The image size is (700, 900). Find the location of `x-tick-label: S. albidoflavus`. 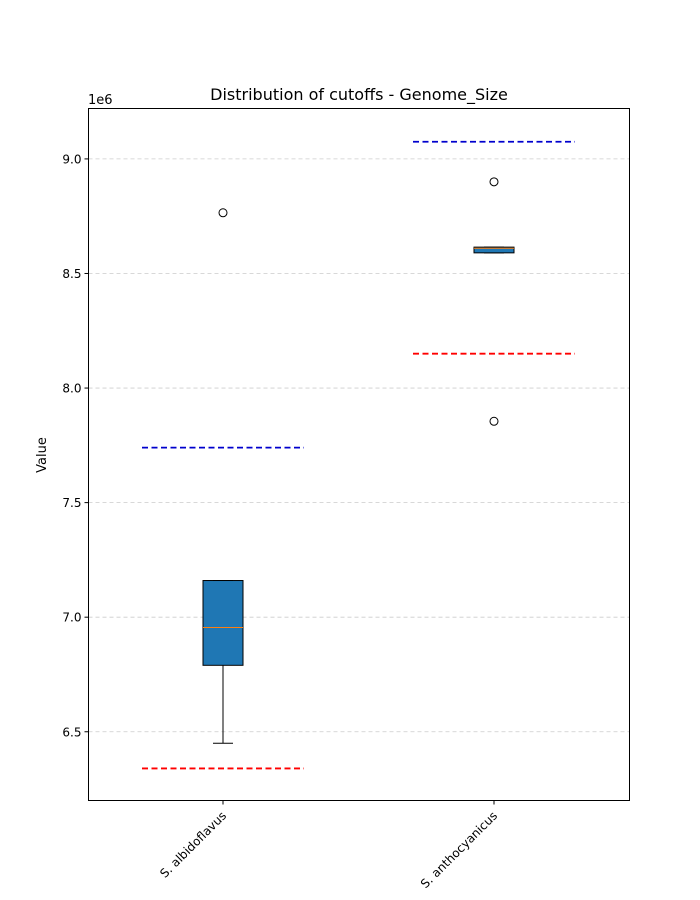

x-tick-label: S. albidoflavus is located at coordinates (193, 845).